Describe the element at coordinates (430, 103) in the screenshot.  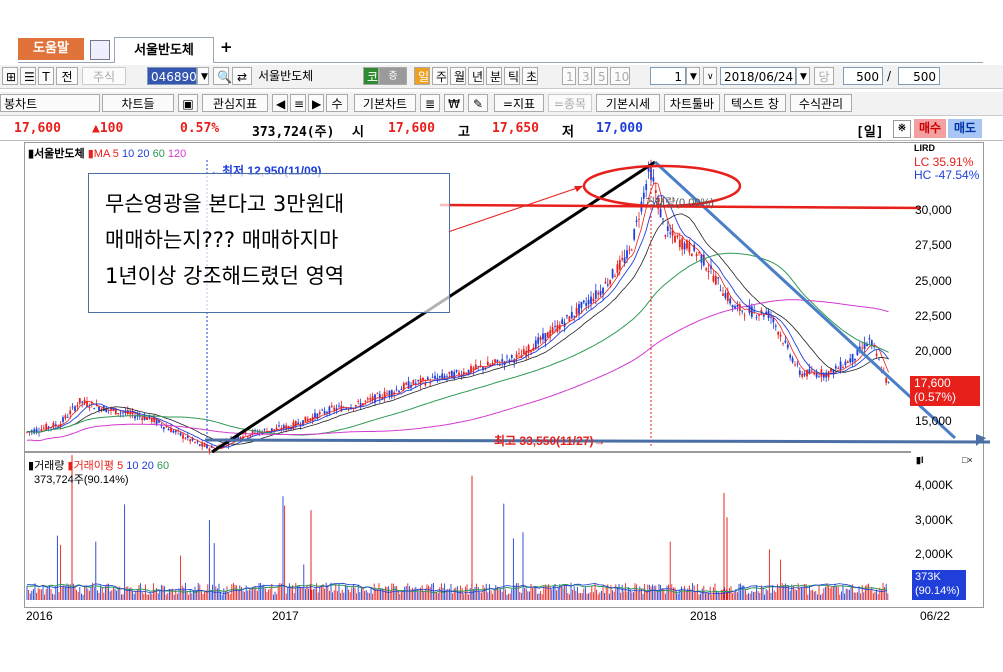
I see `chart-type-icon: ≣` at that location.